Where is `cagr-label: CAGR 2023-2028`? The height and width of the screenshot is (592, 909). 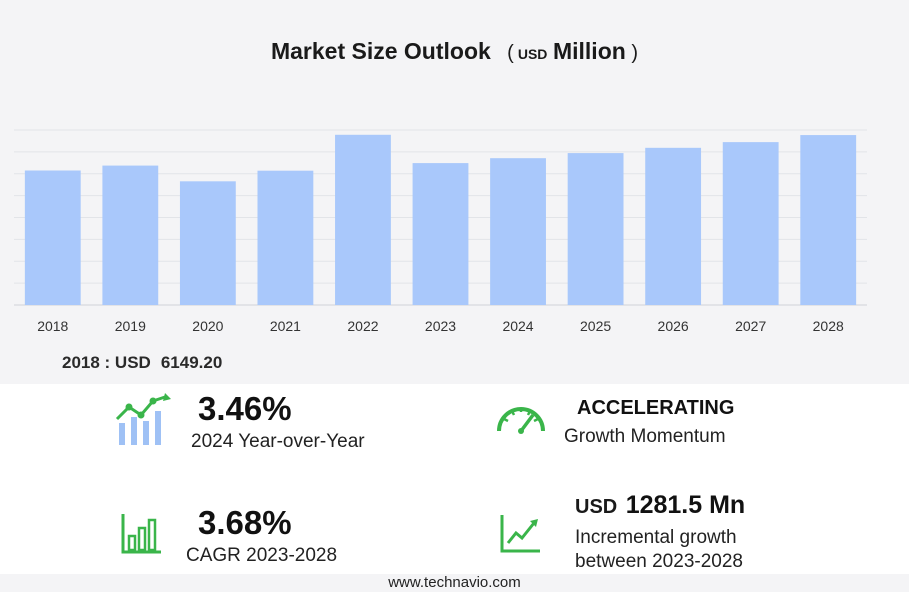 cagr-label: CAGR 2023-2028 is located at coordinates (262, 555).